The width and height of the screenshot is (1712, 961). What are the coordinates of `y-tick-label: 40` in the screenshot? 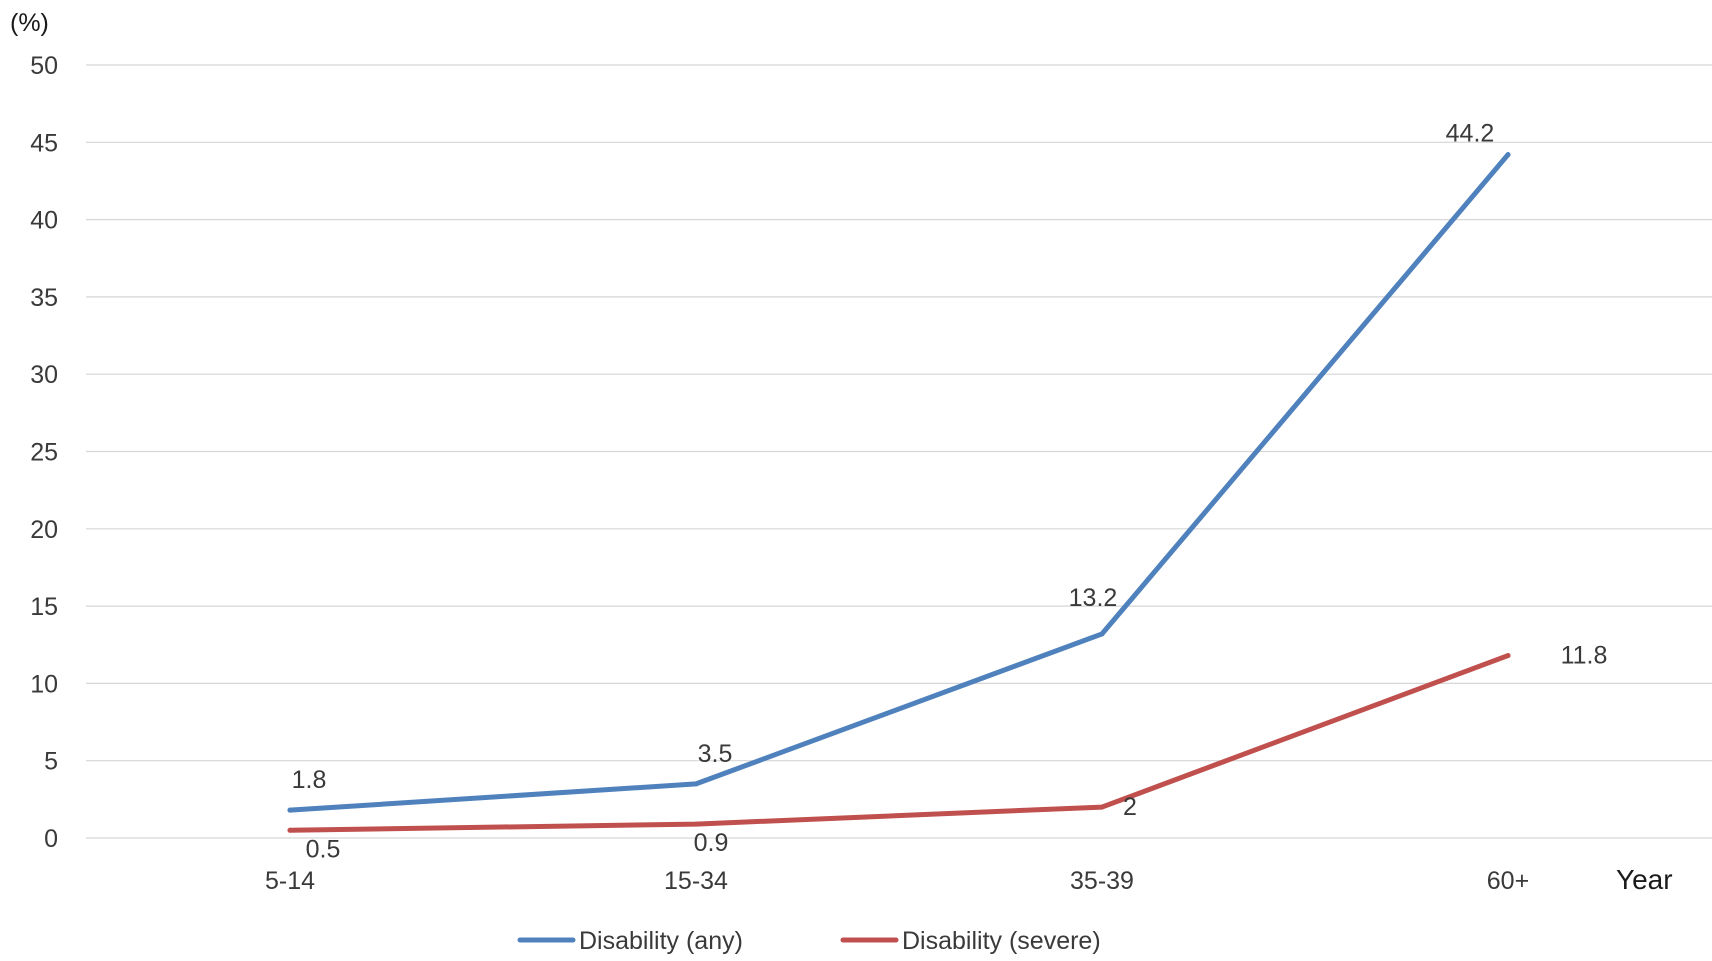 It's located at (44, 221).